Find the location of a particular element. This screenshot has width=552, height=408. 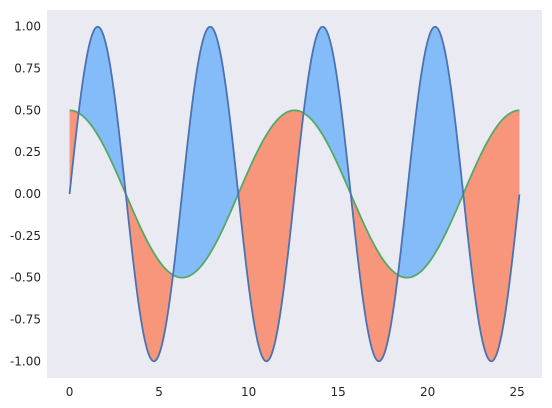

y-tick-label: 0.75 is located at coordinates (27, 69).